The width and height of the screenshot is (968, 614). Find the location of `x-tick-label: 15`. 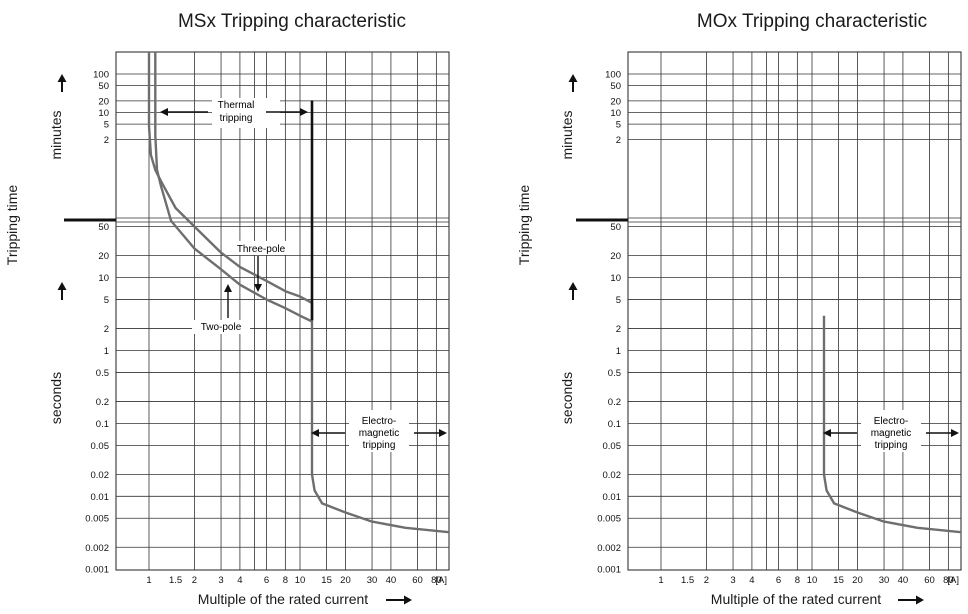

x-tick-label: 15 is located at coordinates (838, 580).